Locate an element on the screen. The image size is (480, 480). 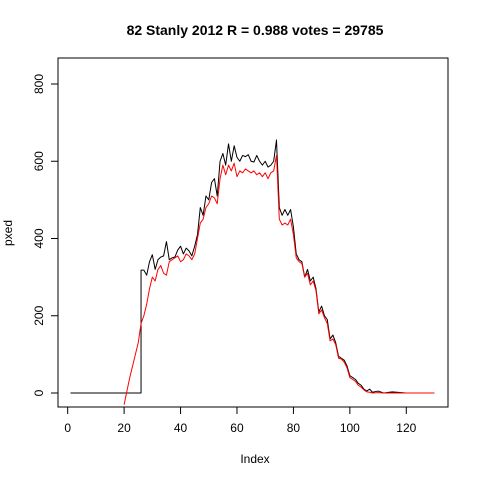
y-axis-label: pxed is located at coordinates (8, 233).